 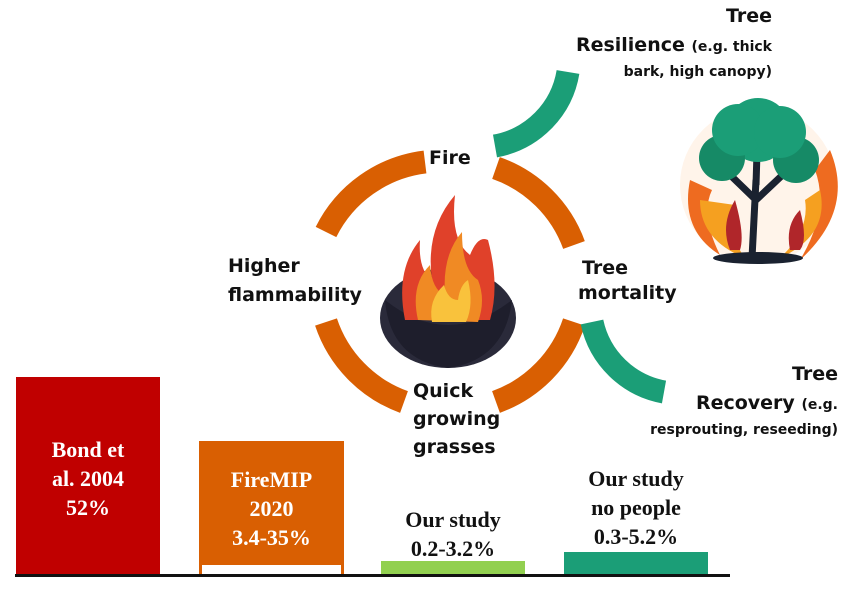 I want to click on label-line: Quick, so click(x=443, y=391).